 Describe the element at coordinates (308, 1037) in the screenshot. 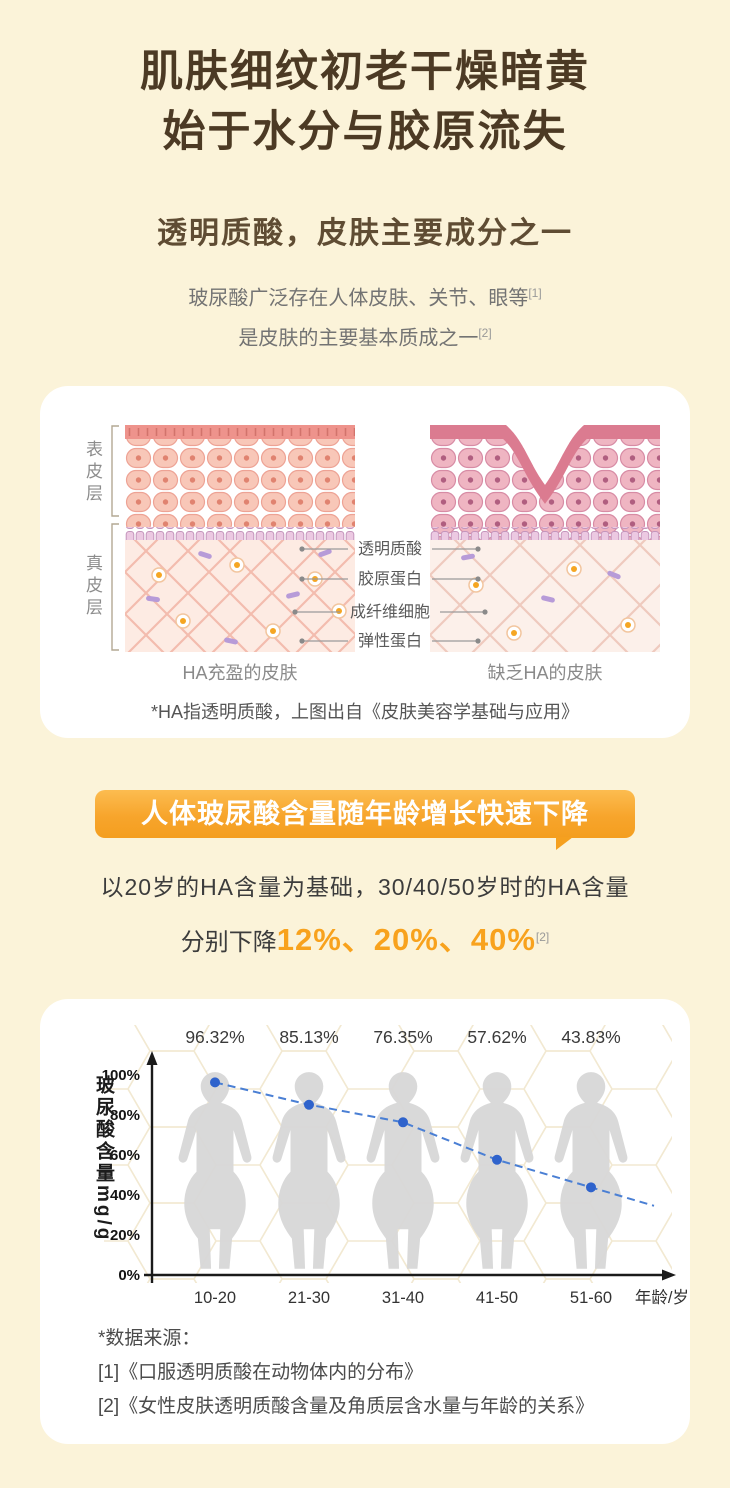

I see `point-value-label: 85.13%` at that location.